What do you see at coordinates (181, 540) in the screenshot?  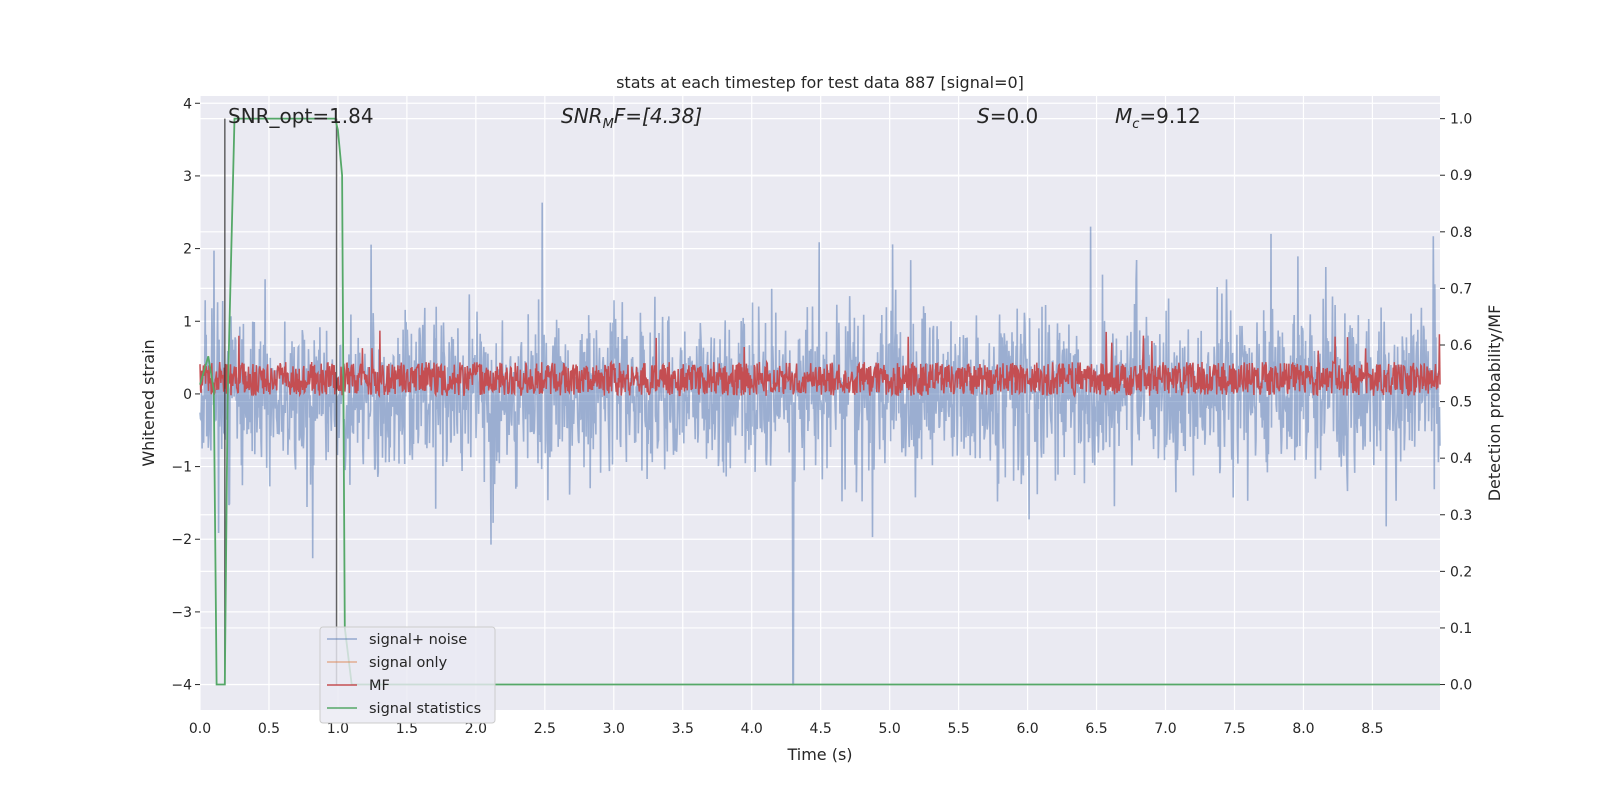 I see `y-left-tick-label: −2` at bounding box center [181, 540].